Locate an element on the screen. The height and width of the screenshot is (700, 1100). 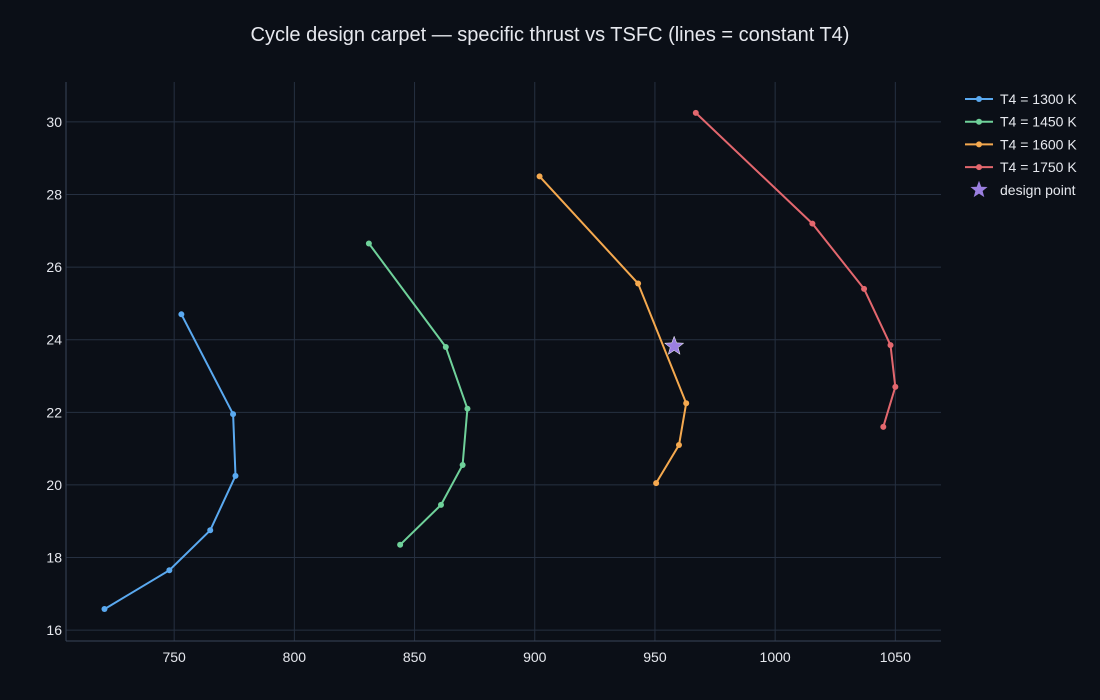
legend-item: T4 = 1600 K is located at coordinates (1021, 144).